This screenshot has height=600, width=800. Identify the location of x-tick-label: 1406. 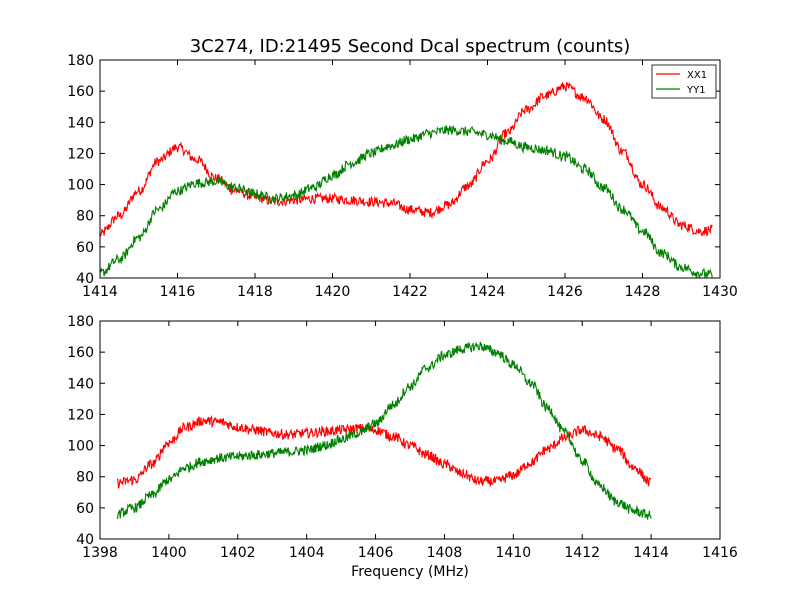
(376, 553).